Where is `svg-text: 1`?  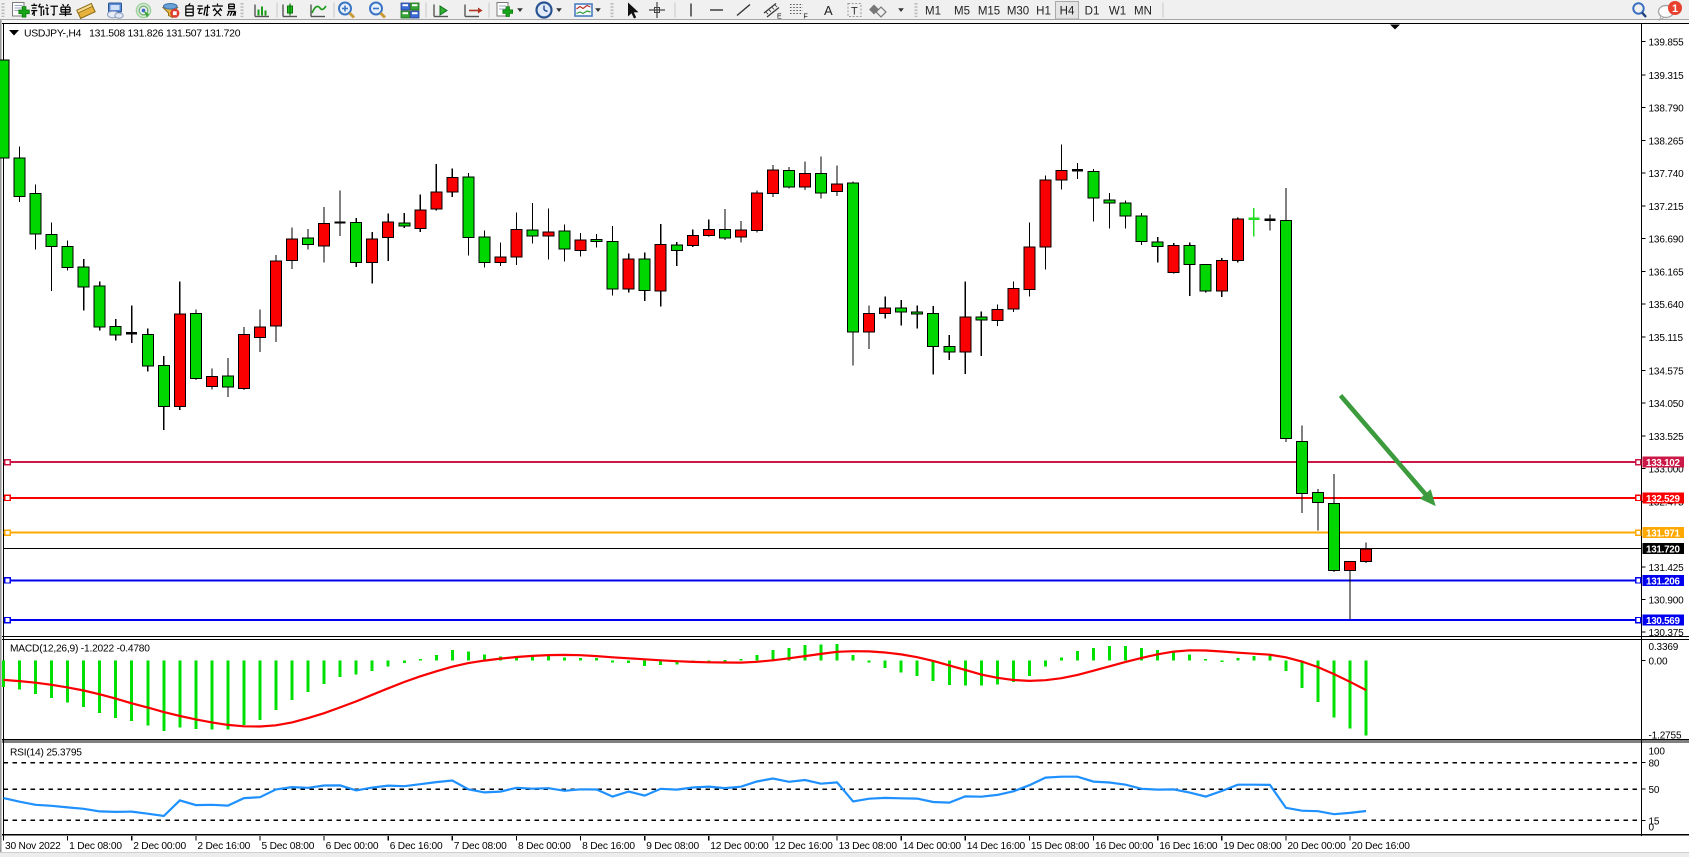
svg-text: 1 is located at coordinates (1675, 9).